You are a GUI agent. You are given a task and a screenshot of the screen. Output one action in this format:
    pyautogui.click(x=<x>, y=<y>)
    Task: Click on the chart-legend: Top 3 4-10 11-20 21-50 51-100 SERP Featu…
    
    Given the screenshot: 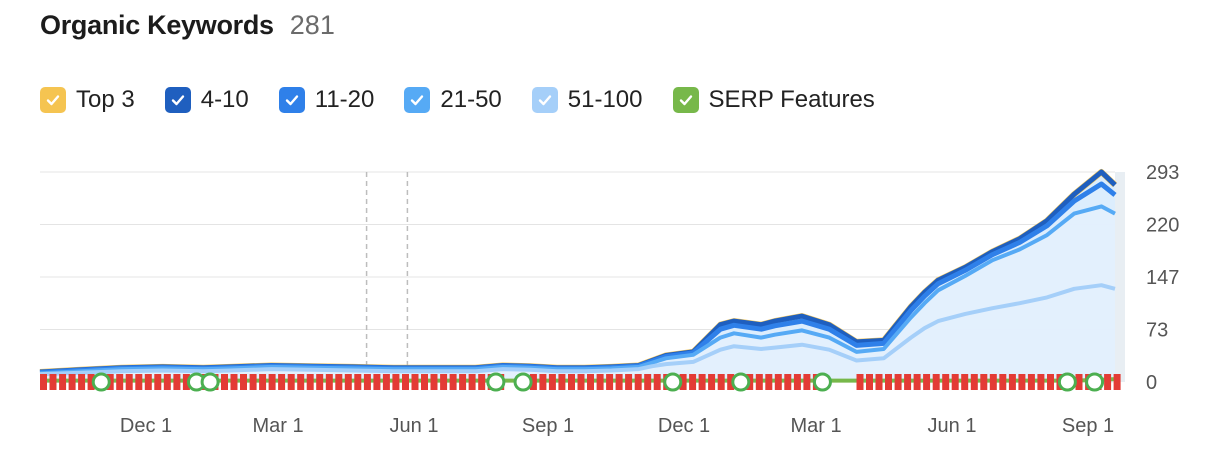 What is the action you would take?
    pyautogui.click(x=472, y=100)
    